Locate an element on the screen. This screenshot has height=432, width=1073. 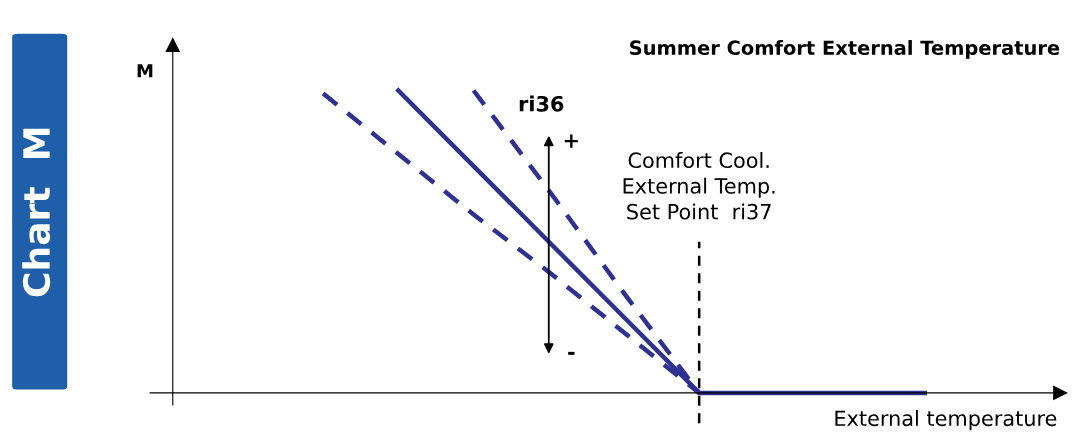
annotation: Comfort Cool. External Temp. Set Point ri37 is located at coordinates (699, 185).